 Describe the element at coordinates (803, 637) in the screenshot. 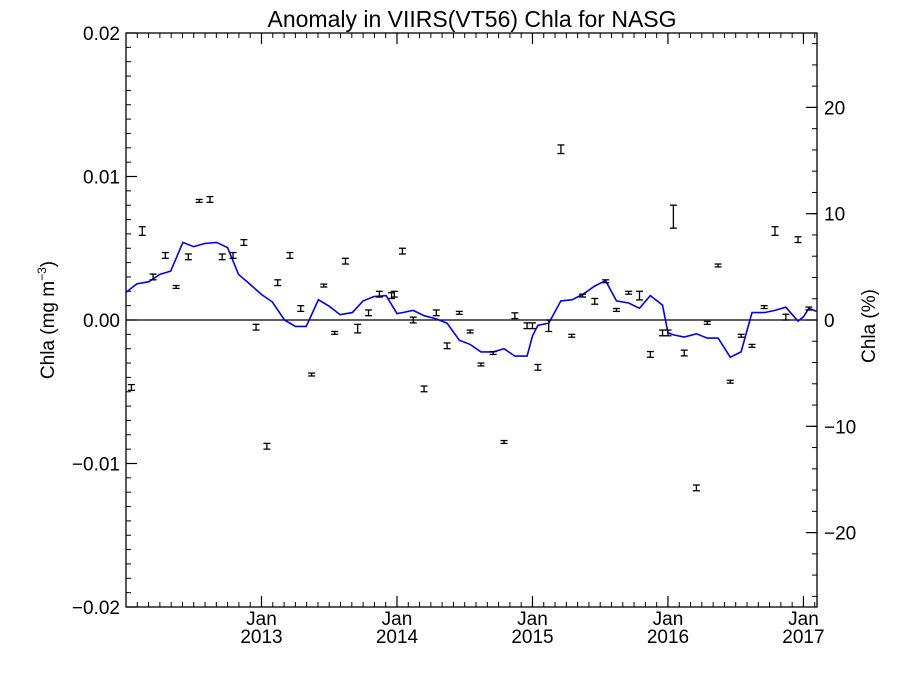

I see `x-tick-year: 2017` at that location.